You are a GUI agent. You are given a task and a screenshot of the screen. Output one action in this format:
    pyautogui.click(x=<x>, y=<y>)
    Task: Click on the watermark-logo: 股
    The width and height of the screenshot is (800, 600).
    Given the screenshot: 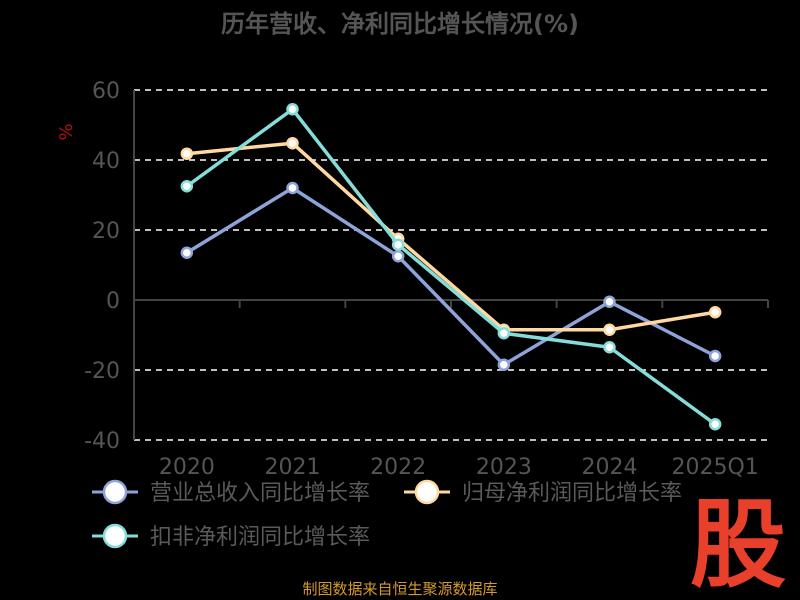 What is the action you would take?
    pyautogui.click(x=738, y=544)
    